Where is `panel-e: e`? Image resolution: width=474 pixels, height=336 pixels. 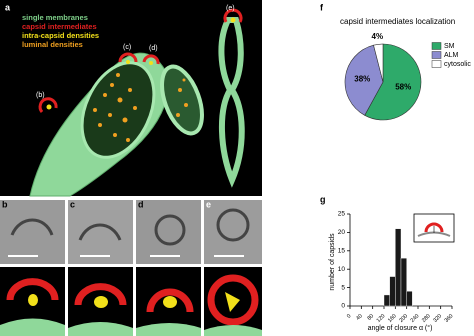
panel-e: e is located at coordinates (233, 267).